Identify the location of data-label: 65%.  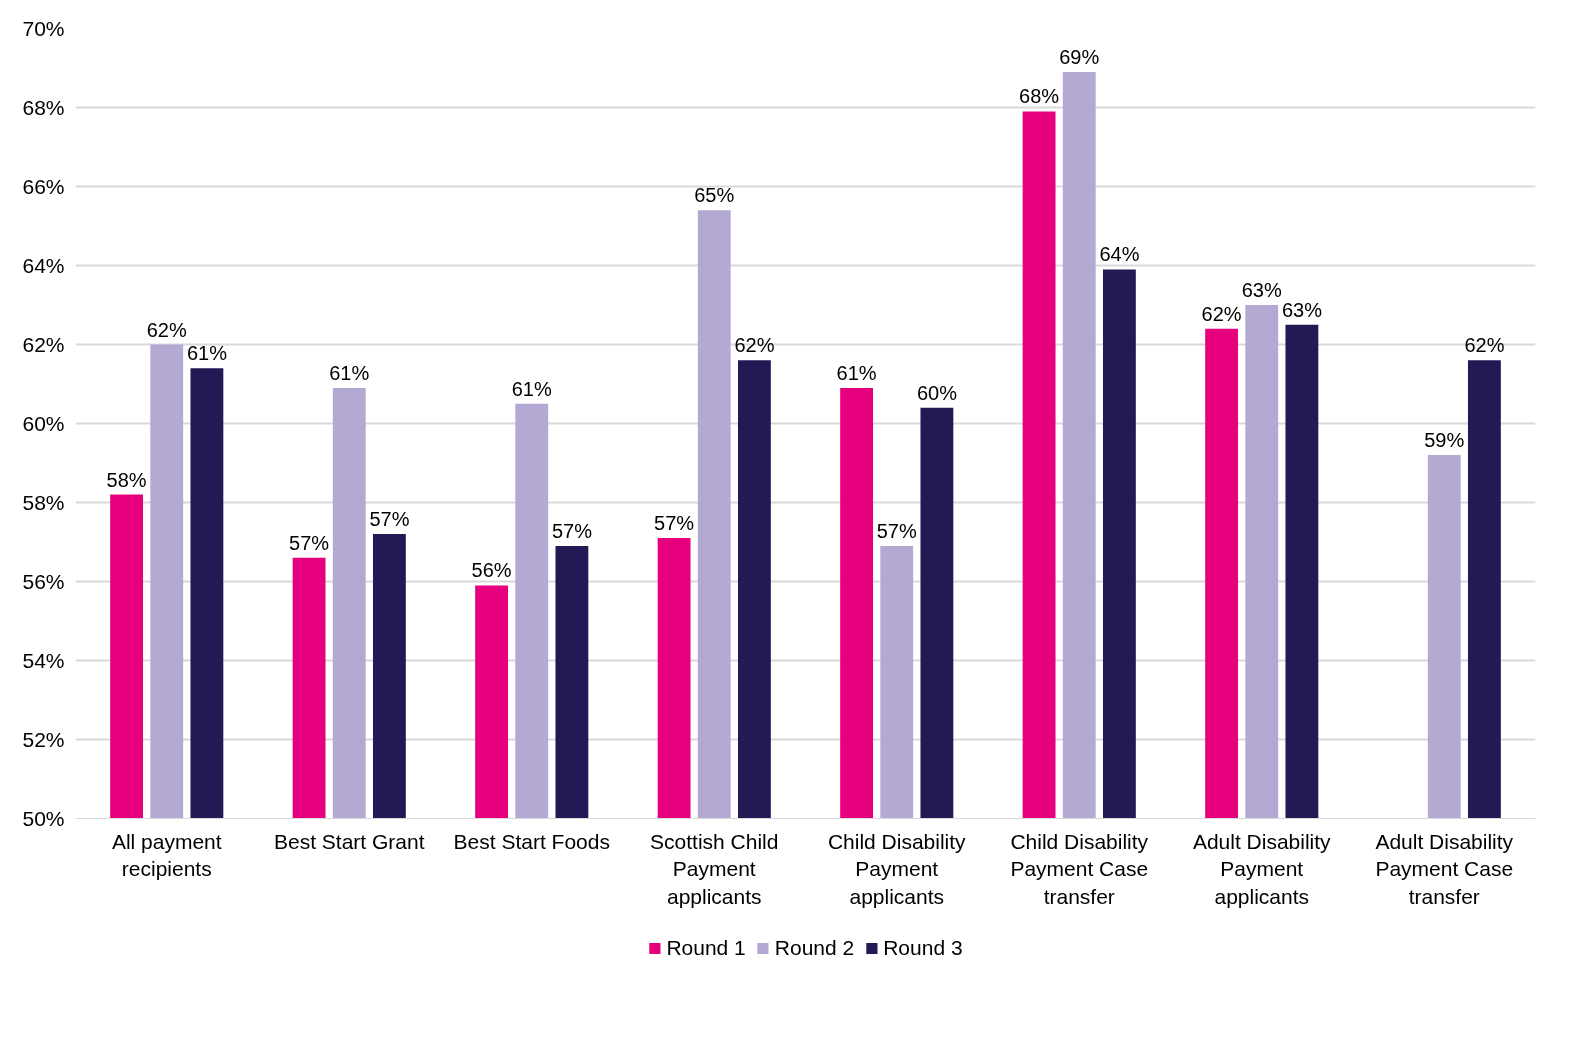
(714, 195).